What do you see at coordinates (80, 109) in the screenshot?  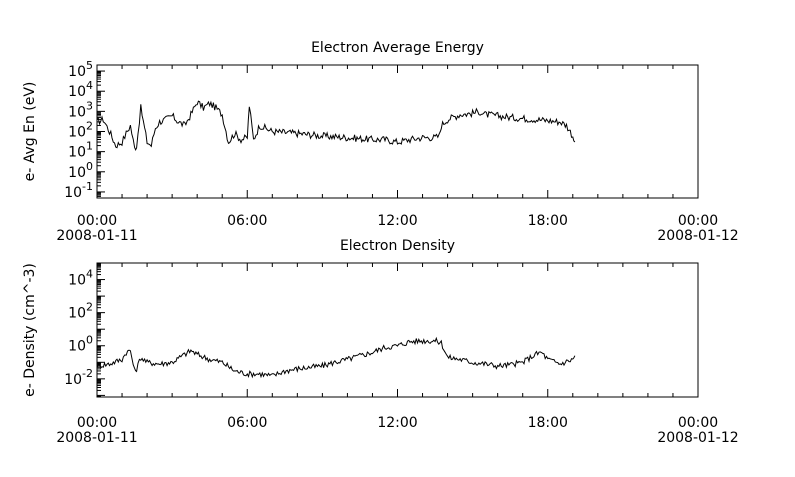 I see `y-tick-label: 10³` at bounding box center [80, 109].